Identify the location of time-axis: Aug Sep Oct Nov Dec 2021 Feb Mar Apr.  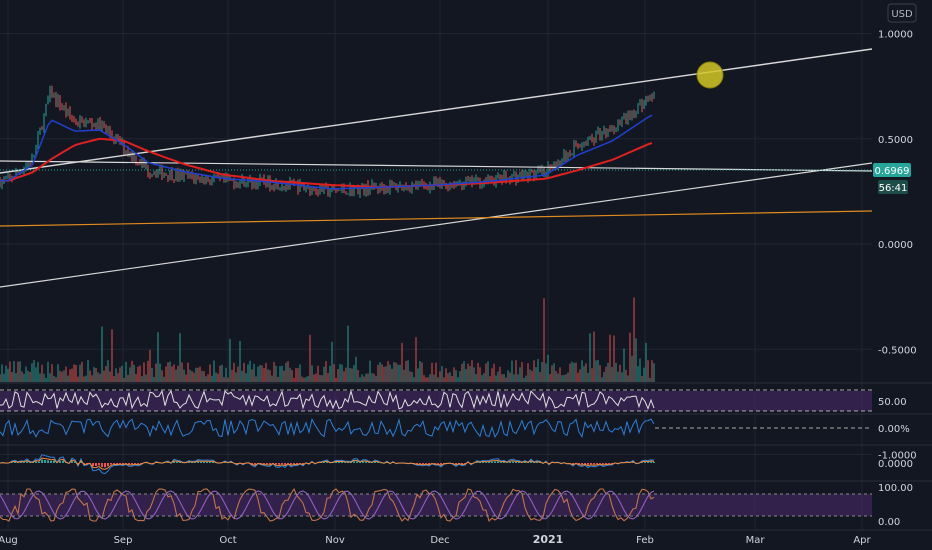
(436, 539).